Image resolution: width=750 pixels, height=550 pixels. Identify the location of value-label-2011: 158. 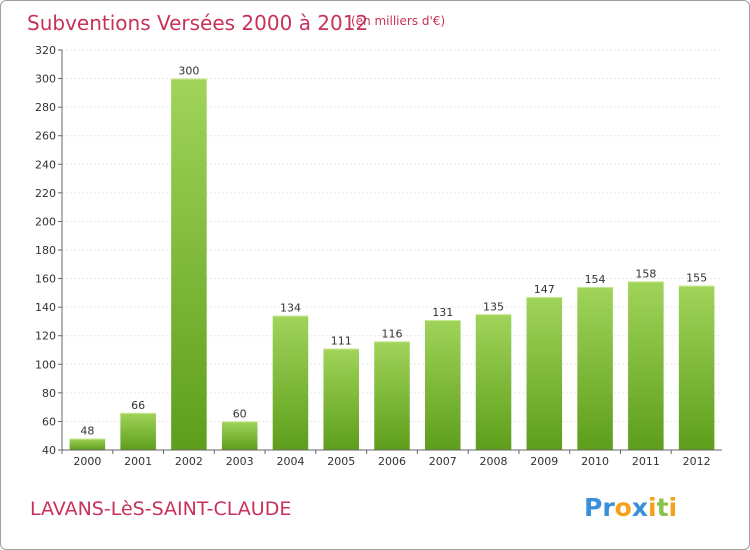
(645, 273).